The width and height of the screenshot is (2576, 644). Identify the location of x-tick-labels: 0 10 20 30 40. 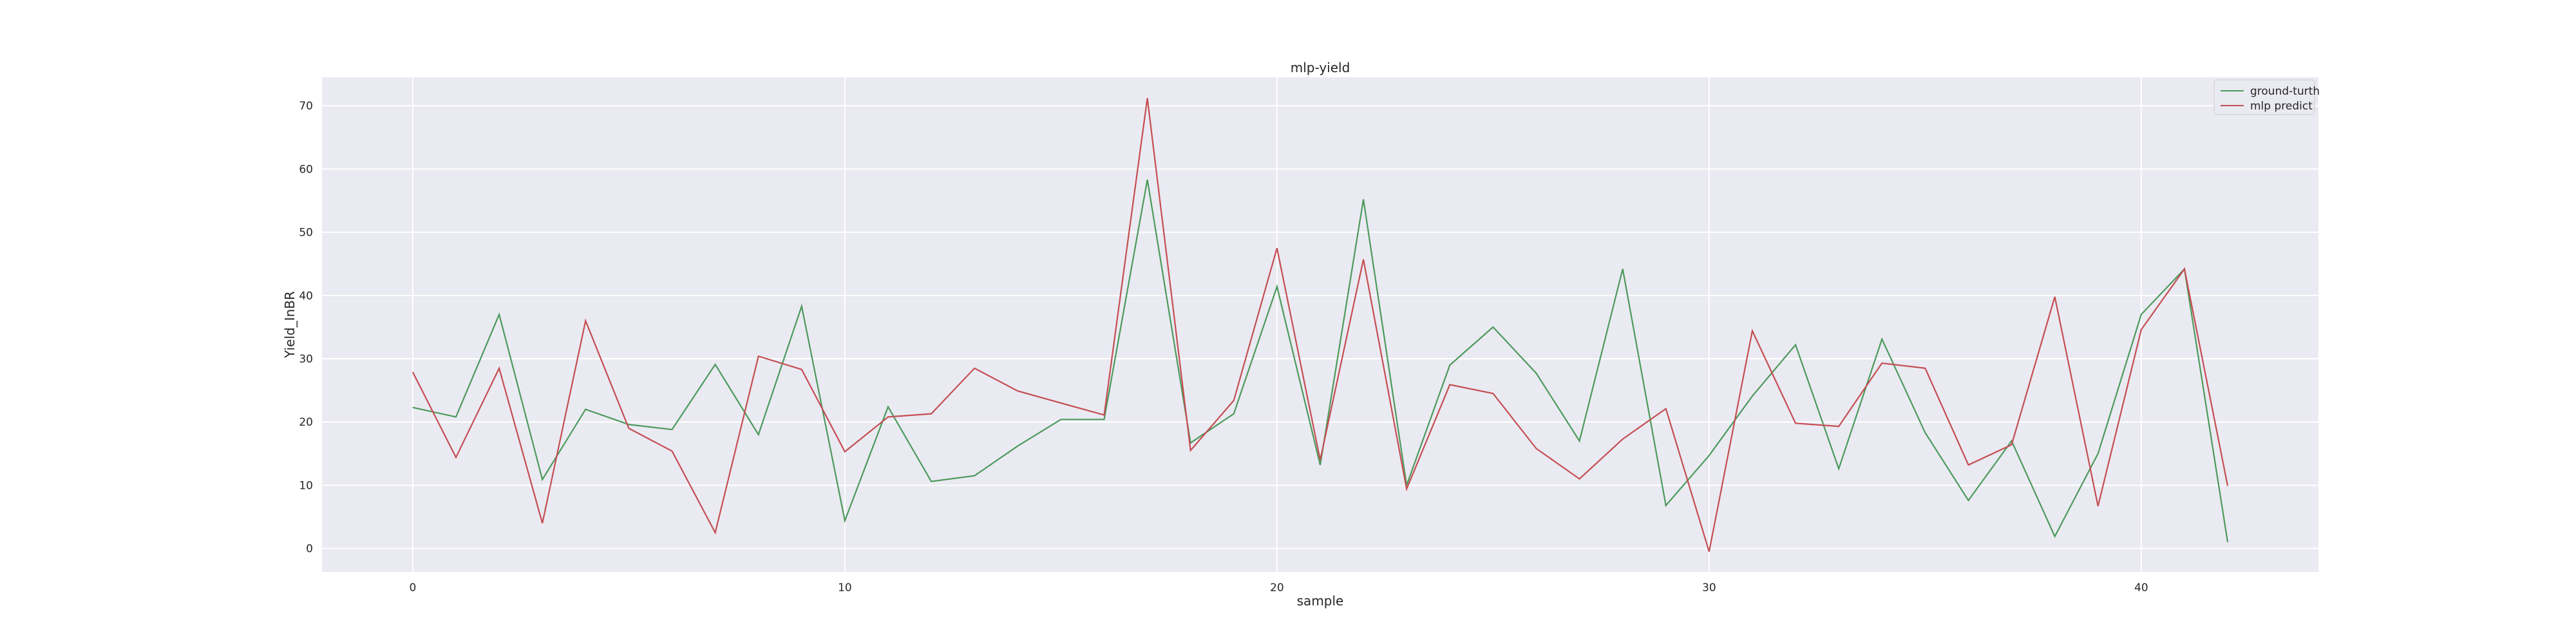
(1278, 588).